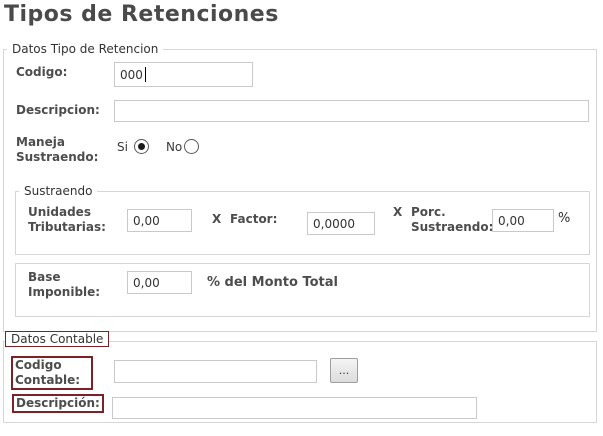 This screenshot has width=603, height=436. What do you see at coordinates (302, 223) in the screenshot?
I see `fieldset-sustraendo` at bounding box center [302, 223].